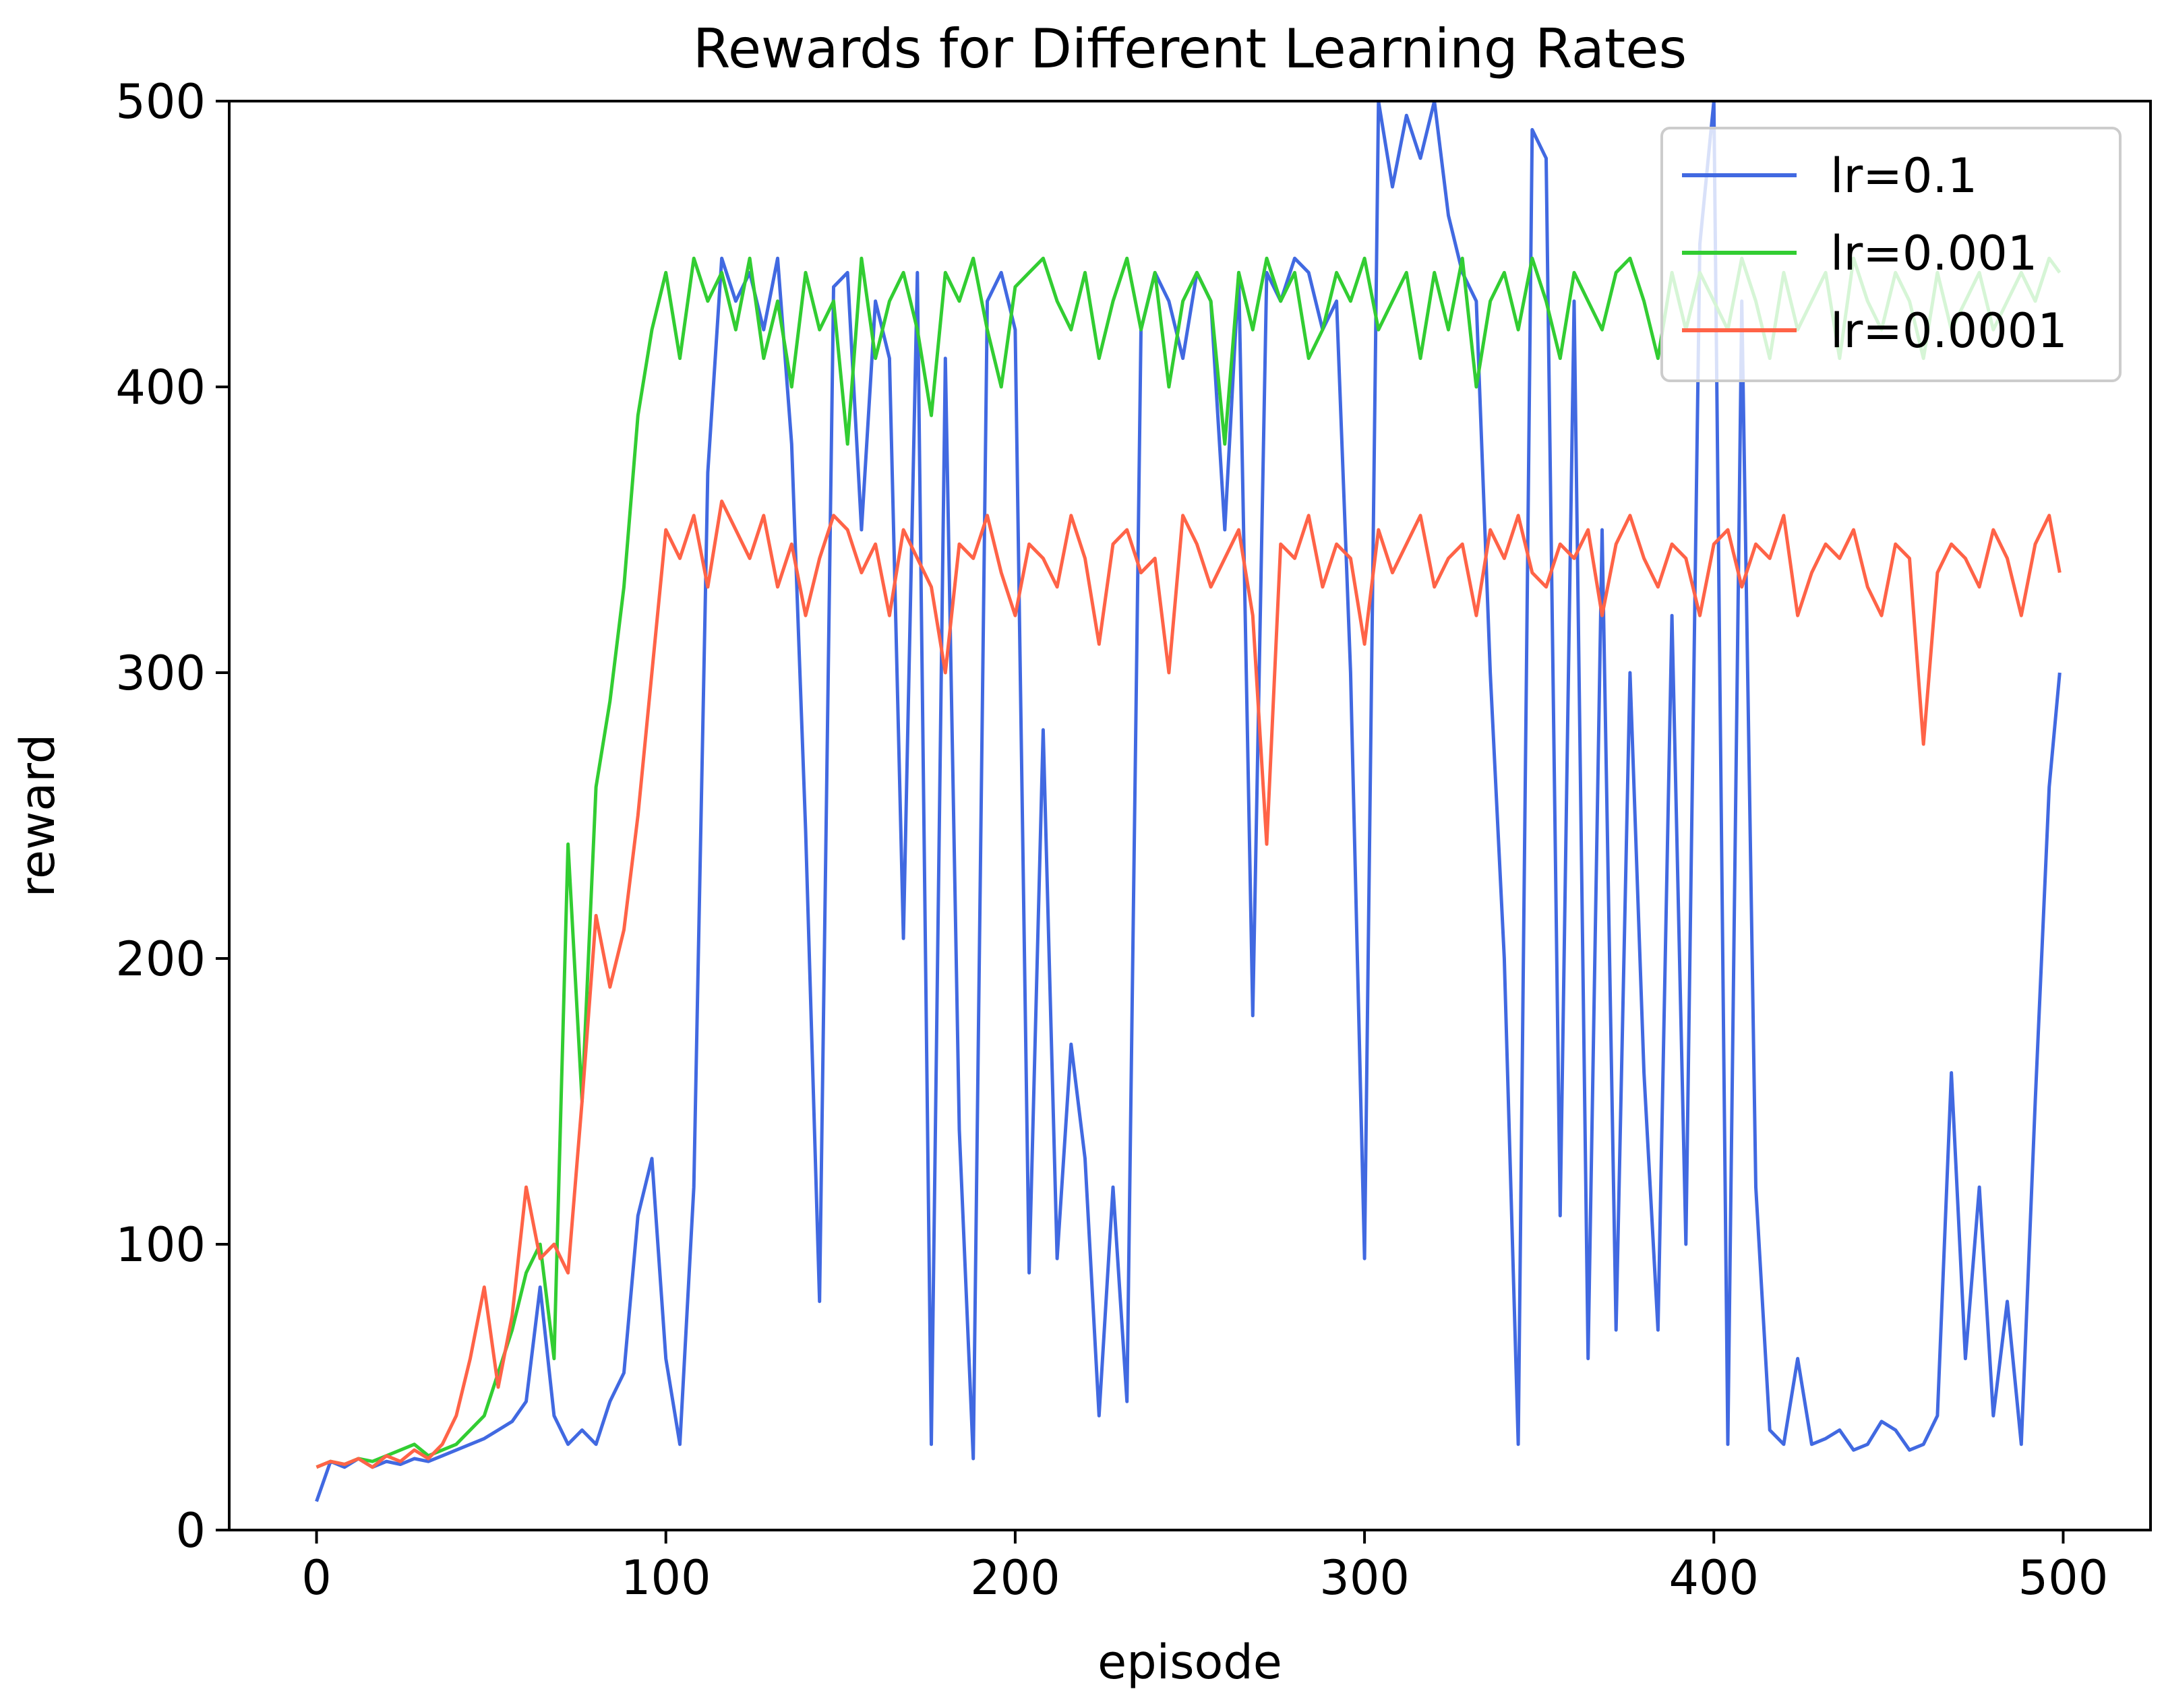 The image size is (2164, 1708). I want to click on chart-title: Rewards for Different Learning Rates, so click(1190, 49).